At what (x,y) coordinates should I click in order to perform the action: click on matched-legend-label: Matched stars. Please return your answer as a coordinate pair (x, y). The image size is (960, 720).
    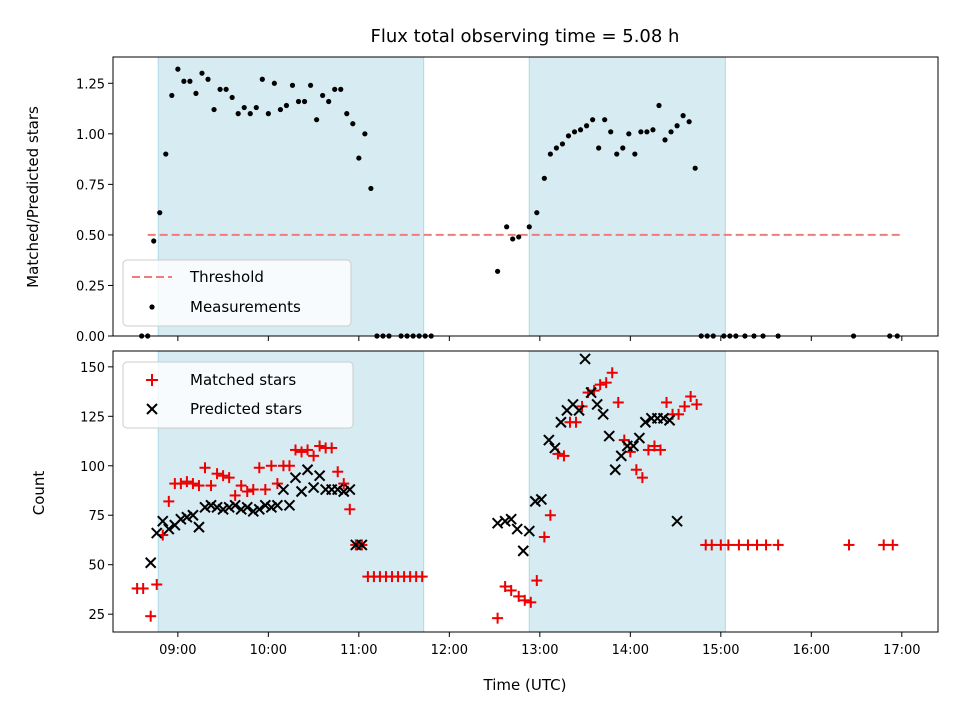
    Looking at the image, I should click on (243, 380).